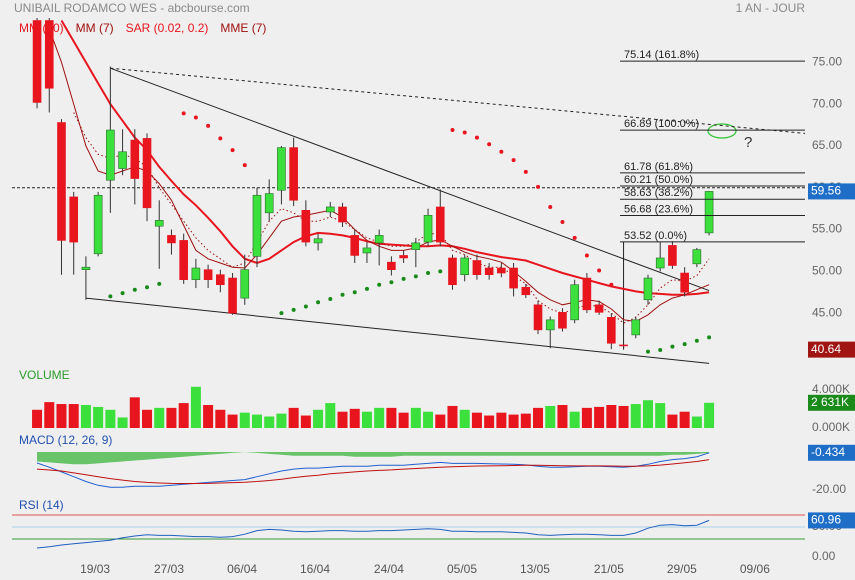  Describe the element at coordinates (826, 191) in the screenshot. I see `last-price-badge: 59.56` at that location.